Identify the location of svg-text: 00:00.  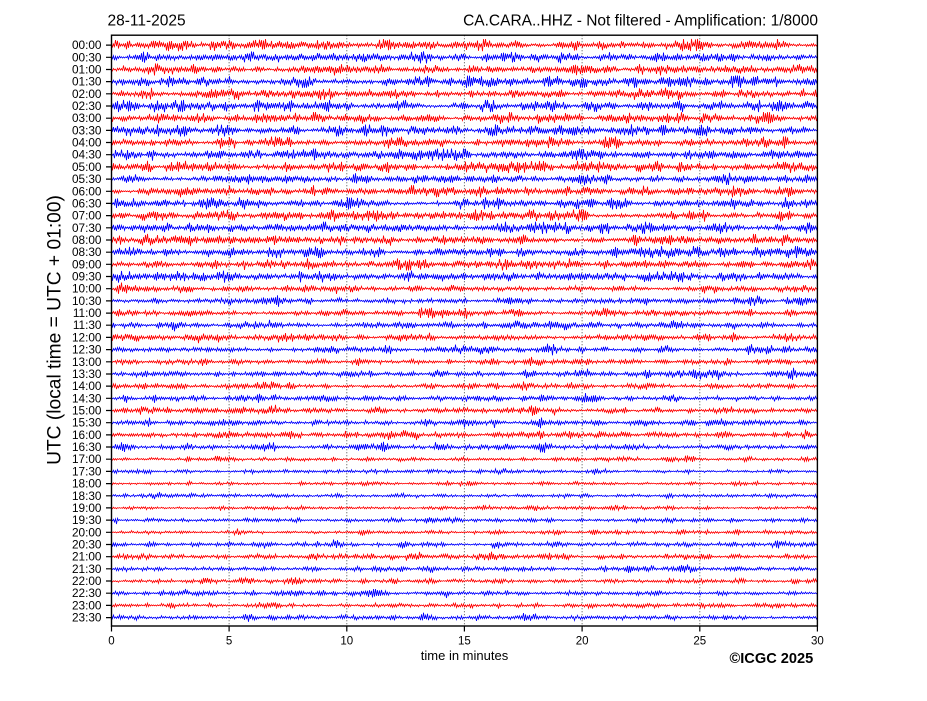
(87, 45).